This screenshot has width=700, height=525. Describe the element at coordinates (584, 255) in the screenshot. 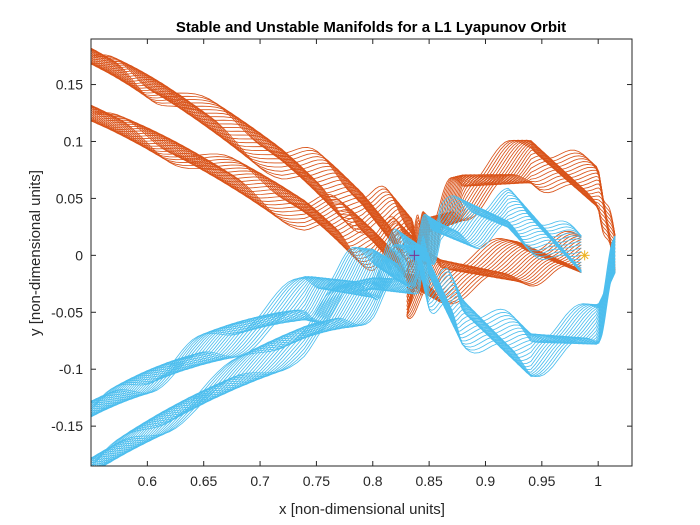

I see `star-marker` at that location.